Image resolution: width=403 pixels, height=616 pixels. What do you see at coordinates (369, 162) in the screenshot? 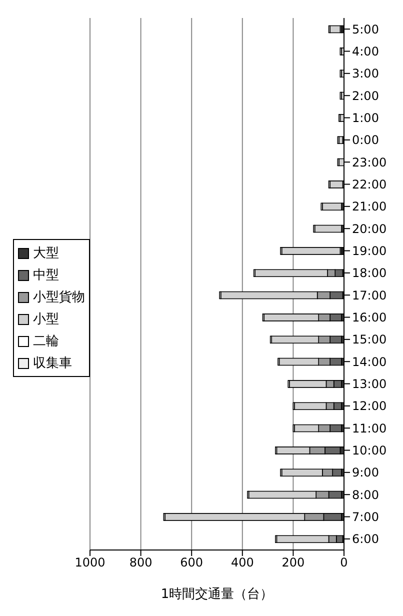
I see `y-tick-label: 23:00` at bounding box center [369, 162].